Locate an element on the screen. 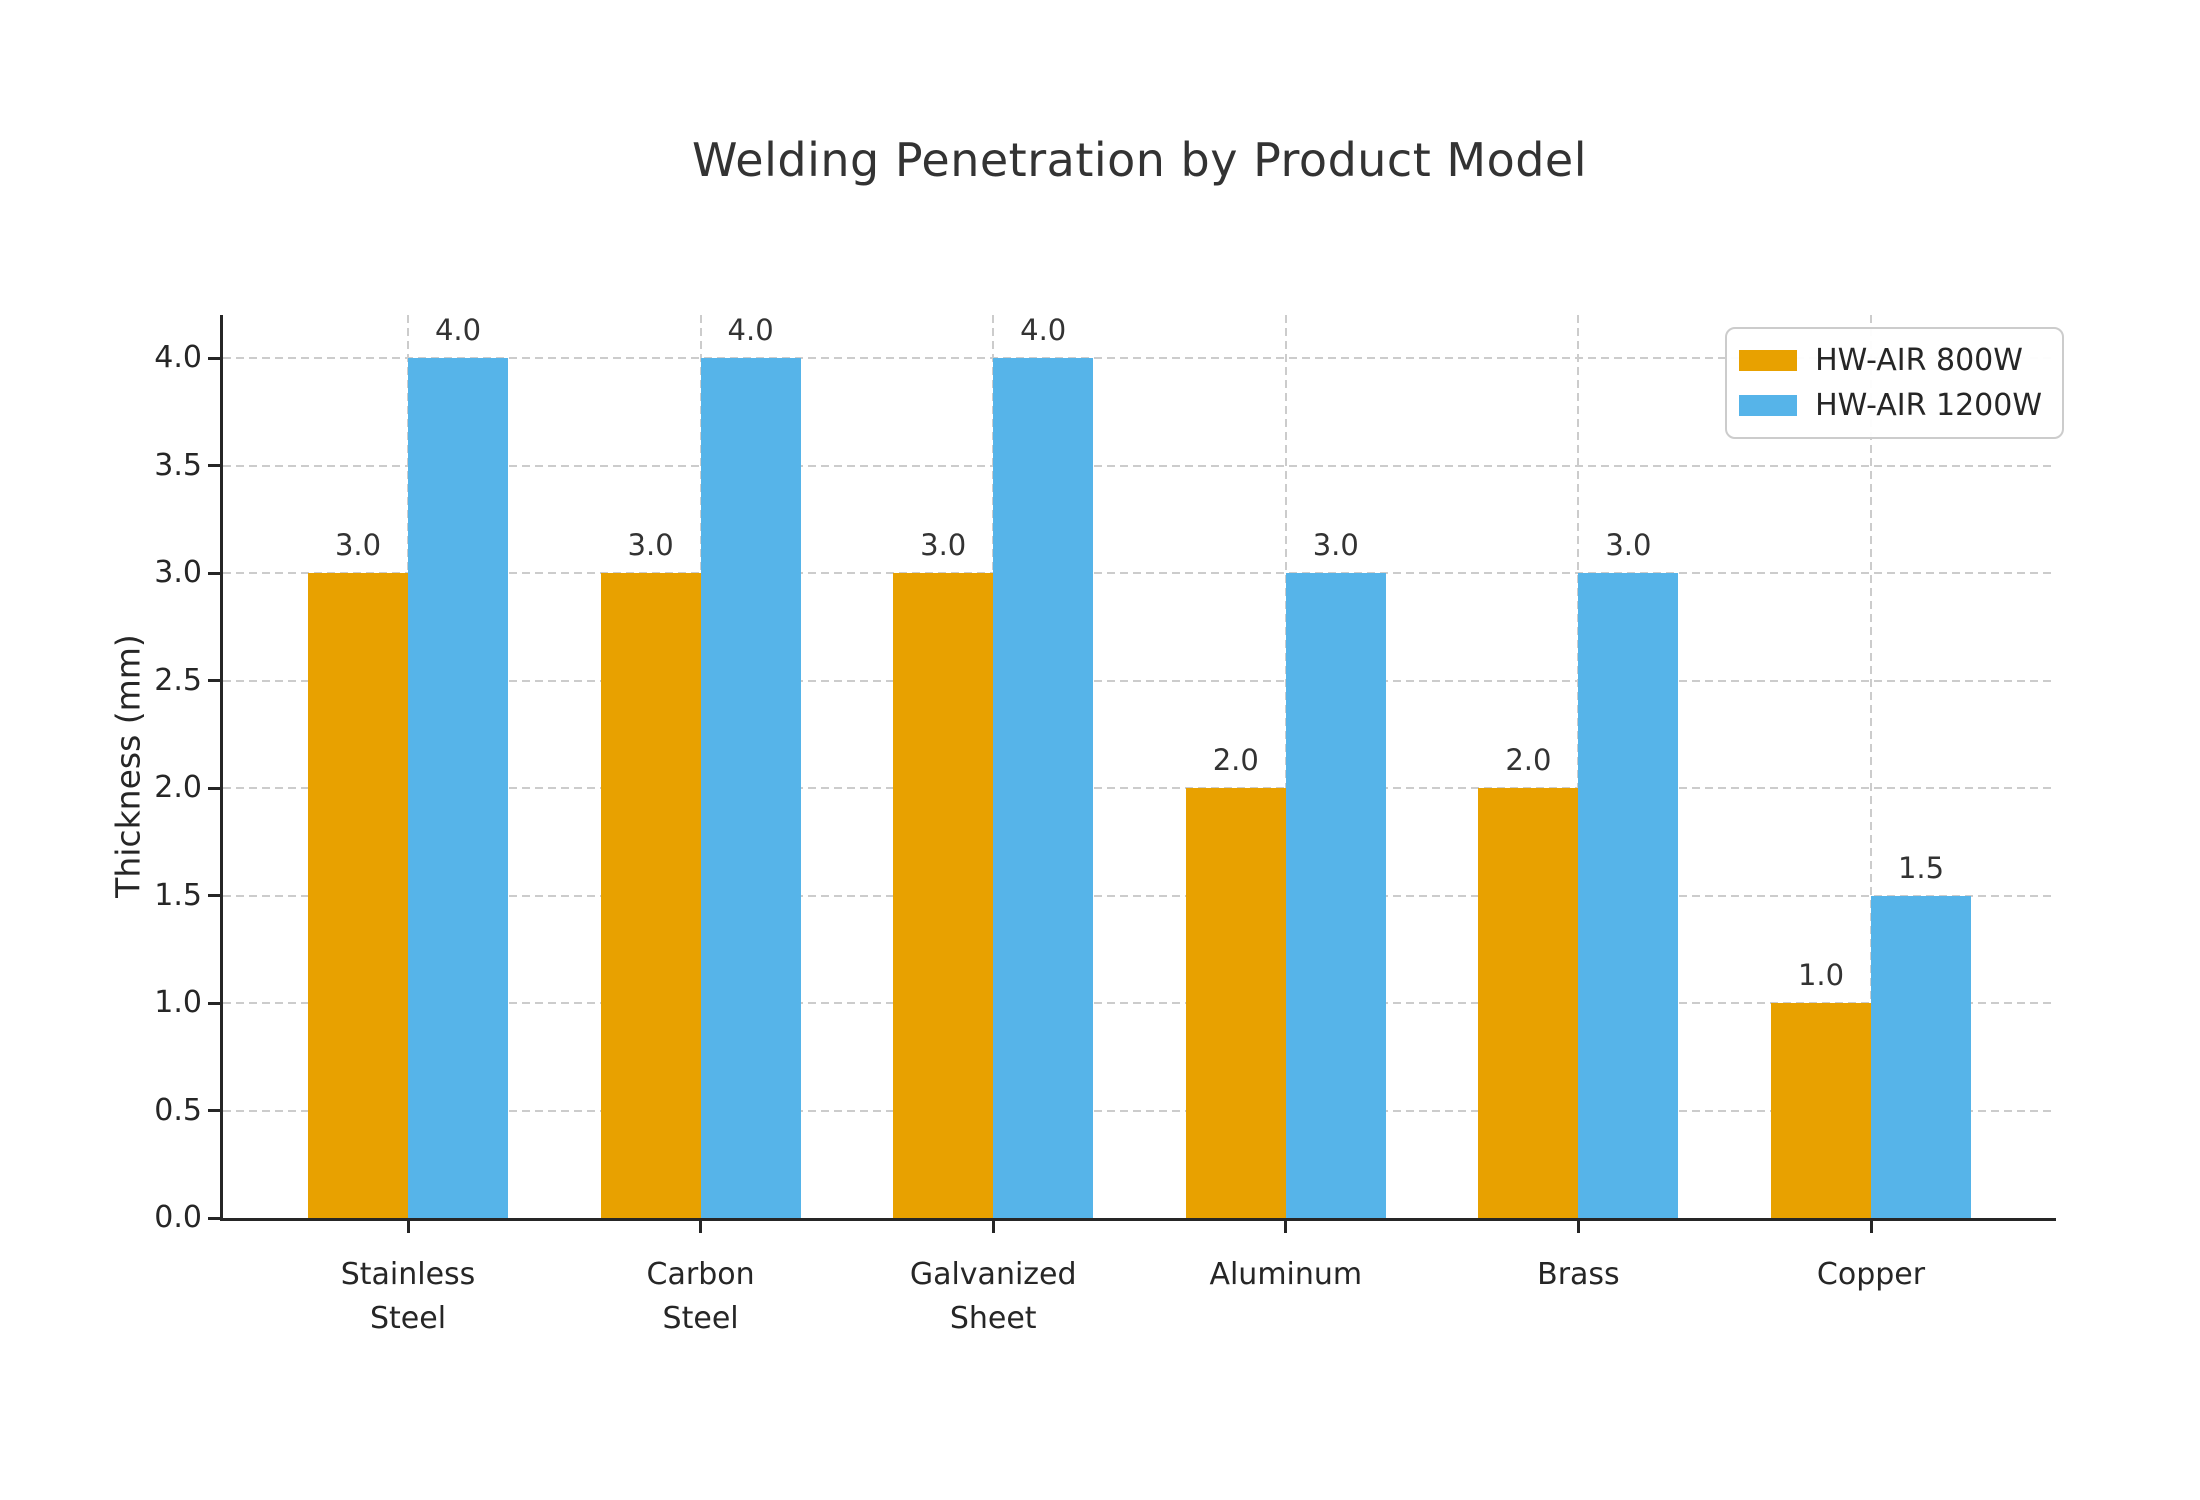 The width and height of the screenshot is (2200, 1500). x-tick-label: Brass is located at coordinates (1578, 1274).